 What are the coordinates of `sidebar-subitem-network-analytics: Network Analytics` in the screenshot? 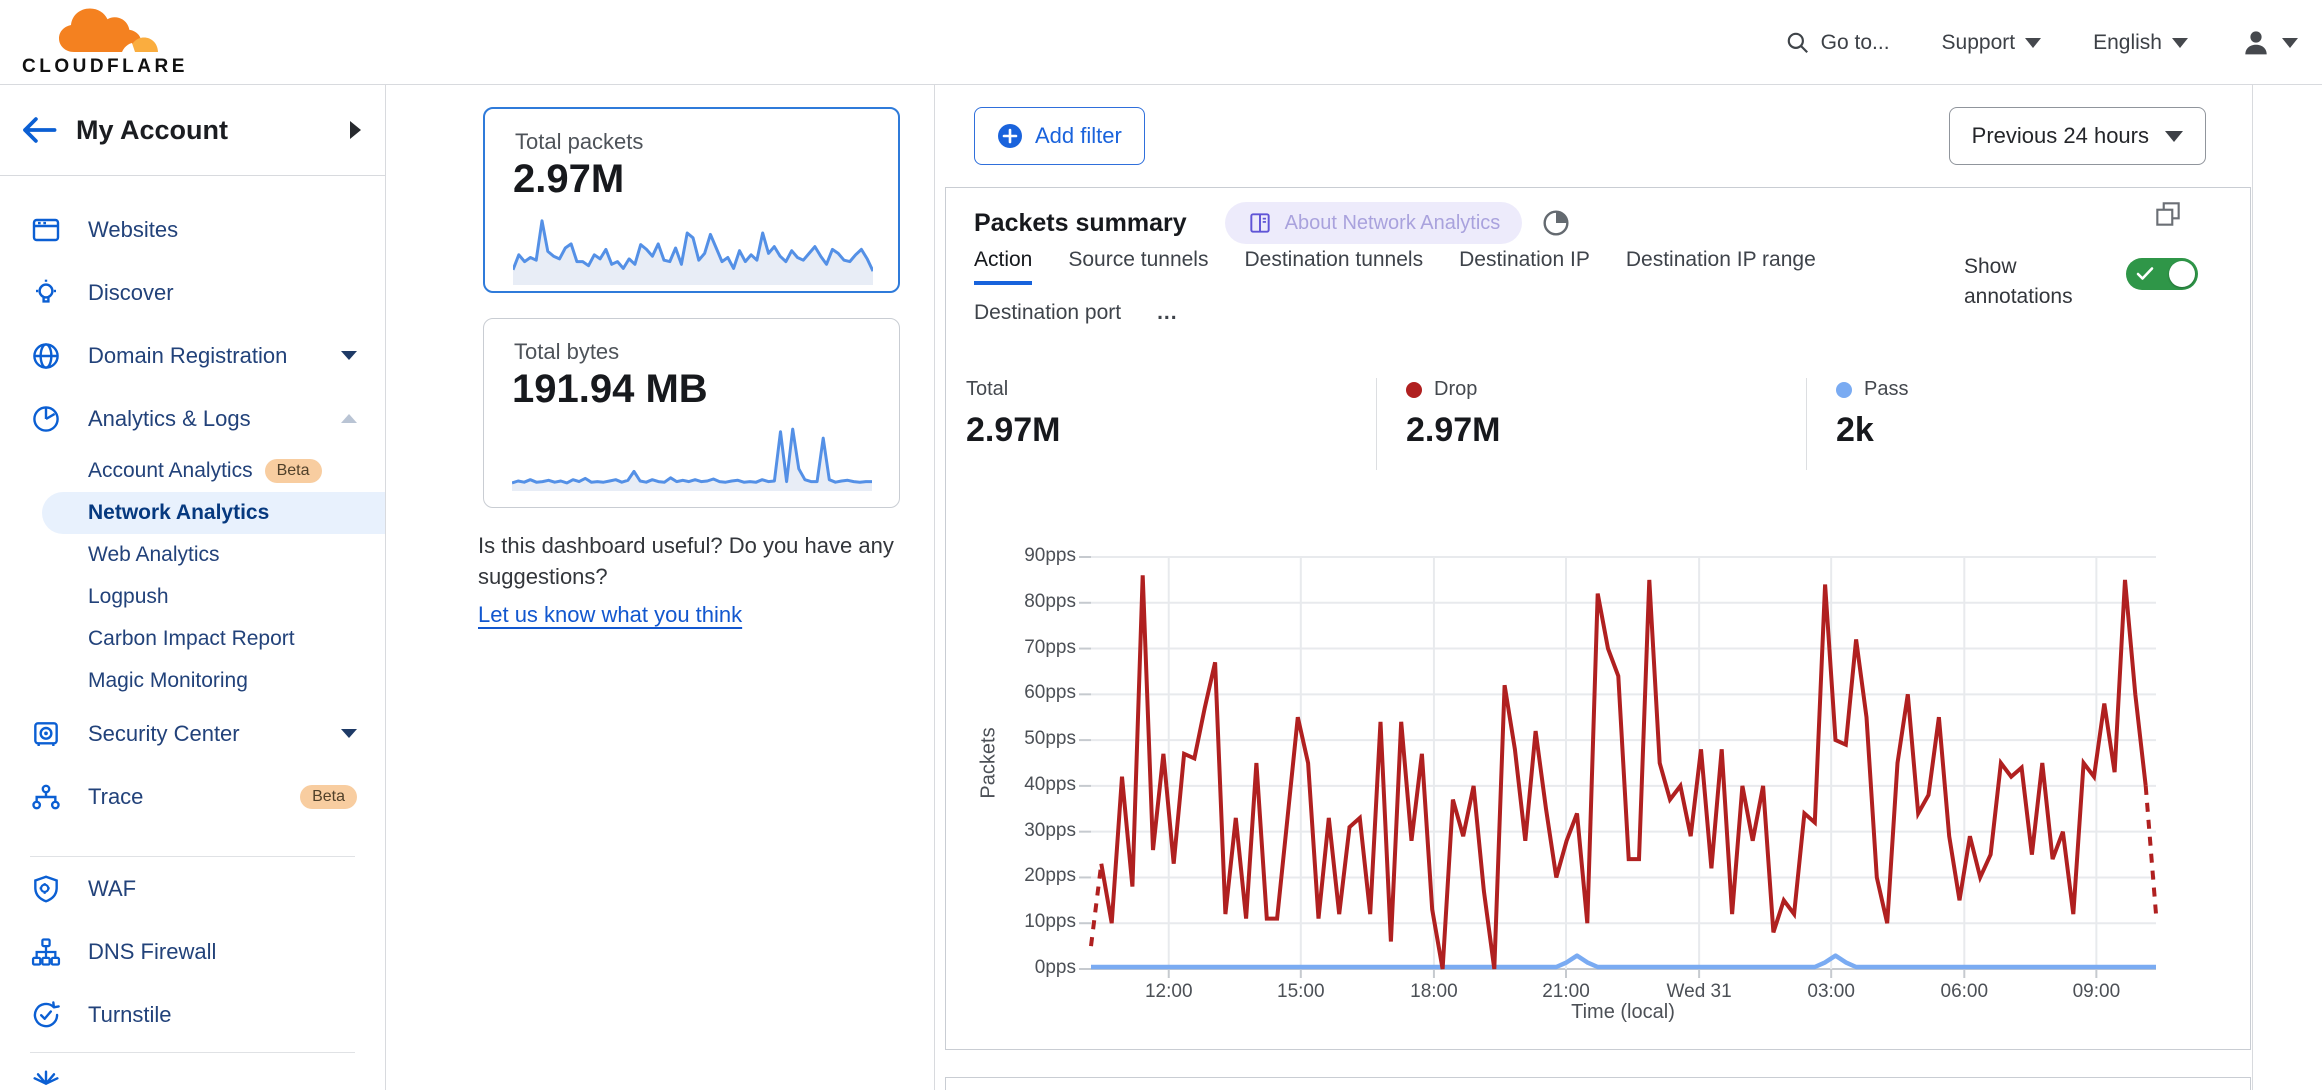 It's located at (213, 513).